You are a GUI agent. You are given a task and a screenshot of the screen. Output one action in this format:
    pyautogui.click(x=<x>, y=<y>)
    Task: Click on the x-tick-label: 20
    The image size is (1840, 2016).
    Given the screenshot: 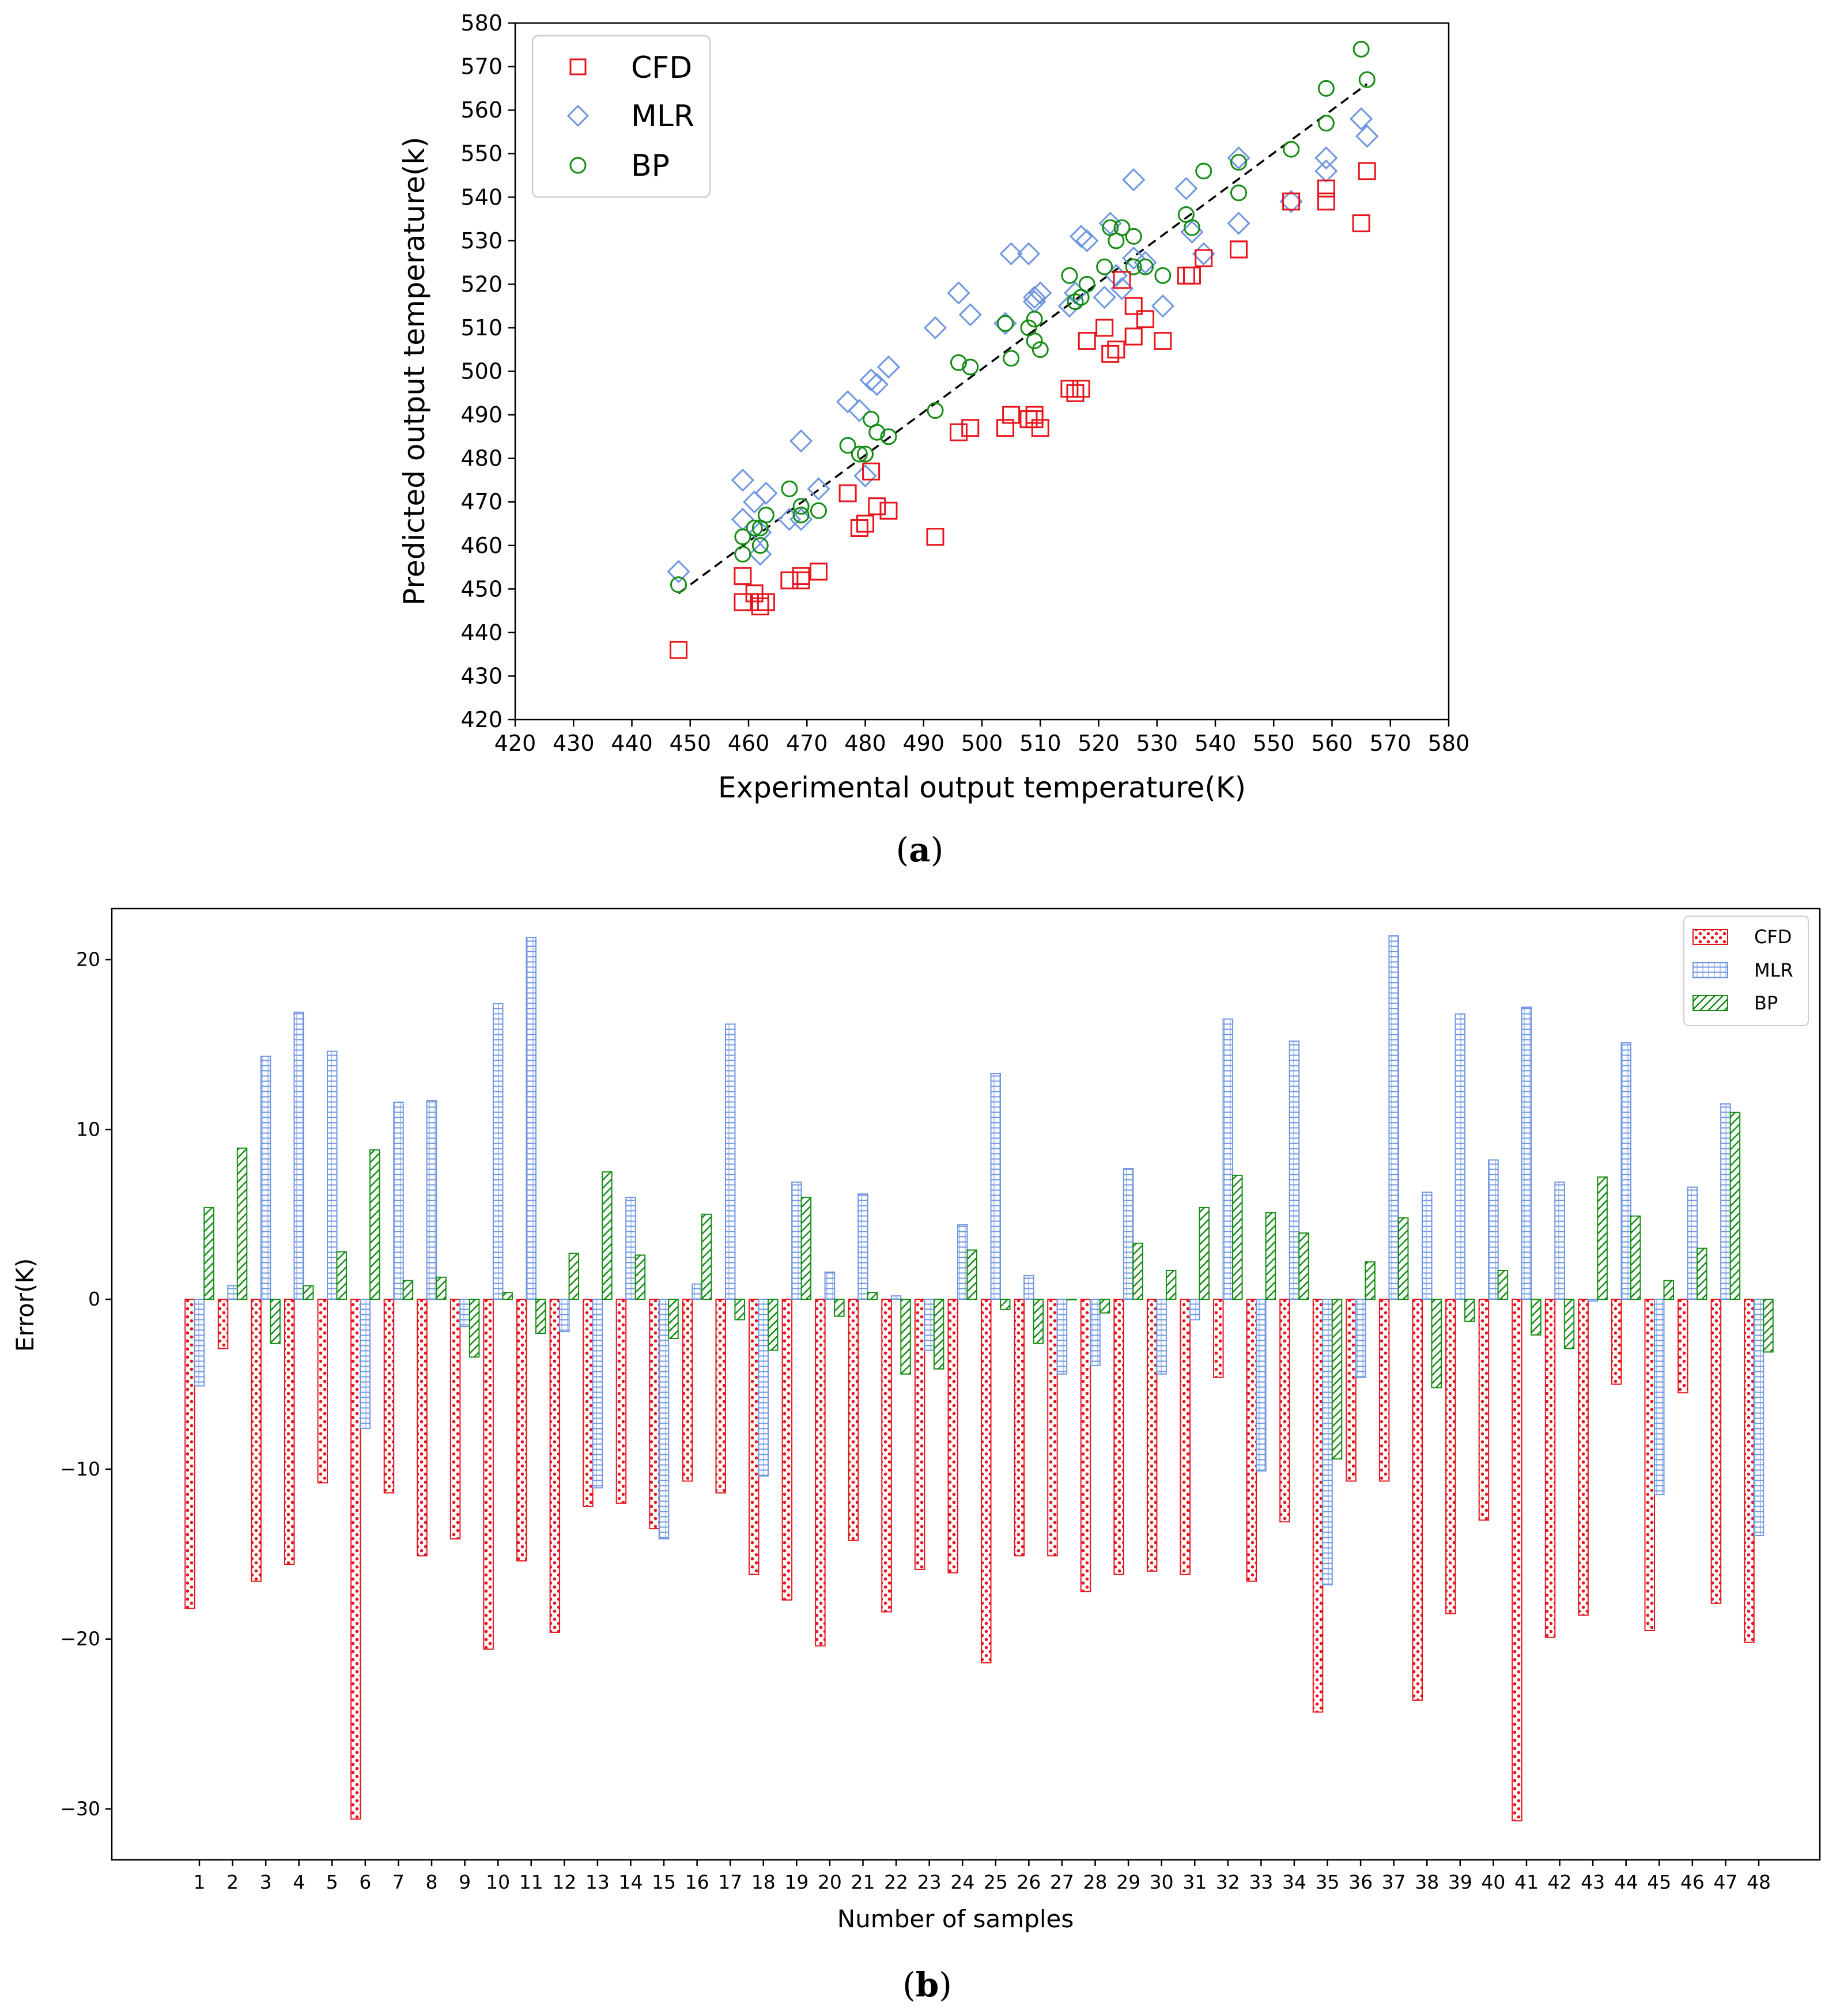 What is the action you would take?
    pyautogui.click(x=830, y=1882)
    